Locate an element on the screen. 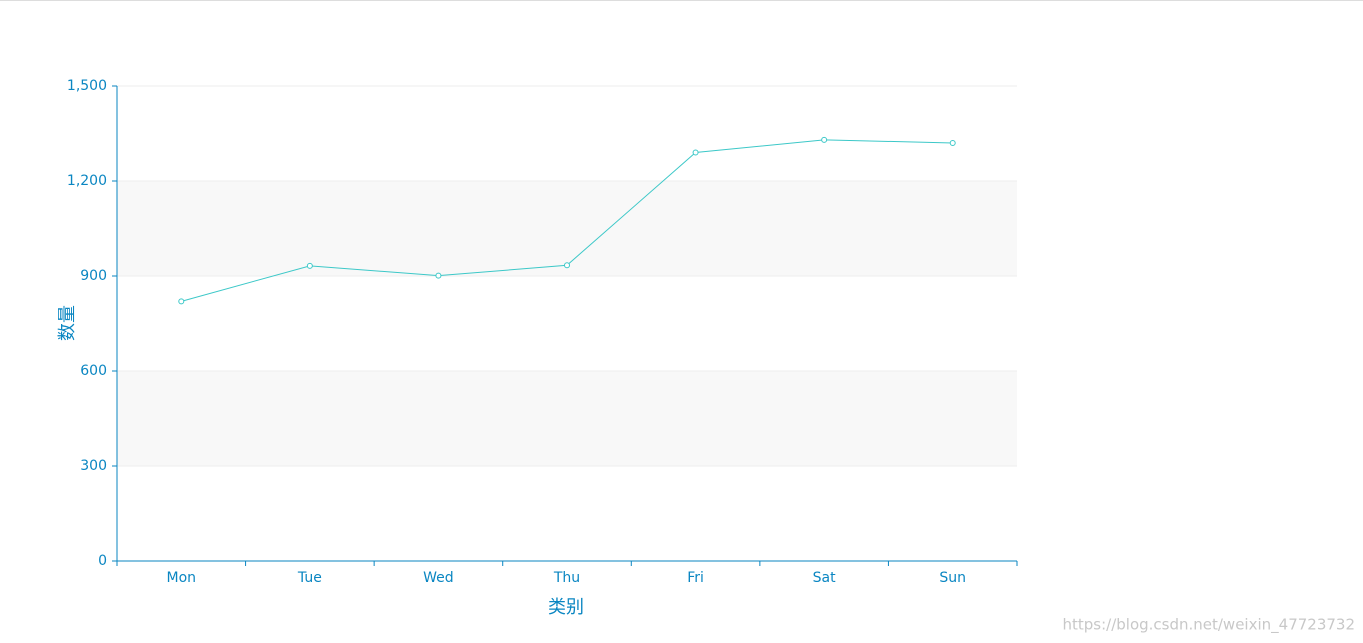 This screenshot has width=1363, height=643. y-axis-label: 数量 is located at coordinates (67, 323).